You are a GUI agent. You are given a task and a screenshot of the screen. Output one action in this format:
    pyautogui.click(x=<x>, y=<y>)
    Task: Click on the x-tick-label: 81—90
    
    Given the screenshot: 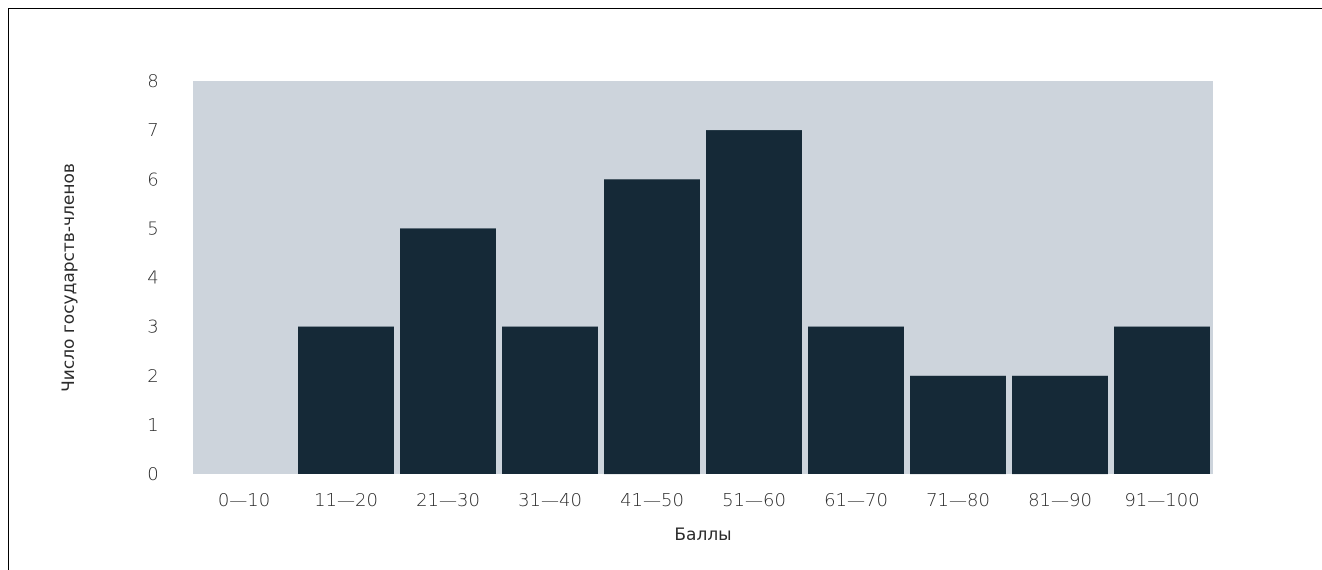 What is the action you would take?
    pyautogui.click(x=1060, y=500)
    